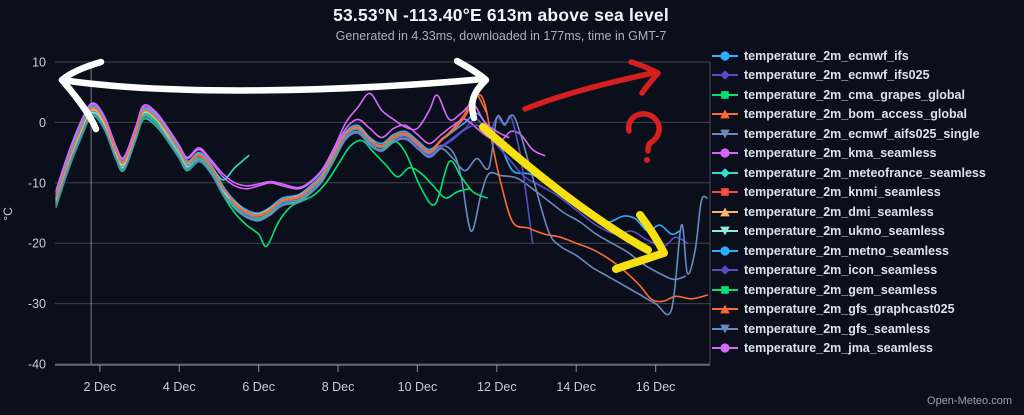 The height and width of the screenshot is (415, 1024). What do you see at coordinates (865, 172) in the screenshot?
I see `legend-item-label: temperature_2m_meteofrance_seamless` at bounding box center [865, 172].